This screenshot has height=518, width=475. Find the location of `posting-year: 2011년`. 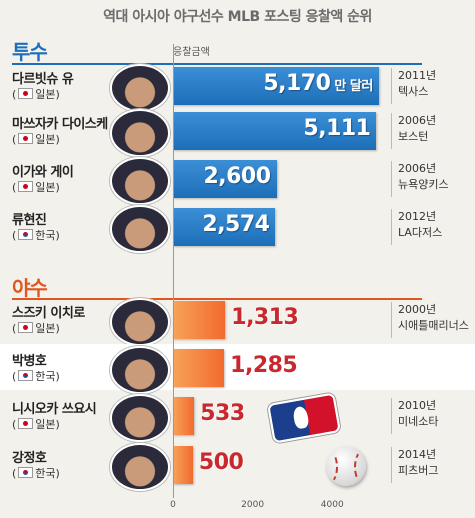

posting-year: 2011년 is located at coordinates (417, 75).